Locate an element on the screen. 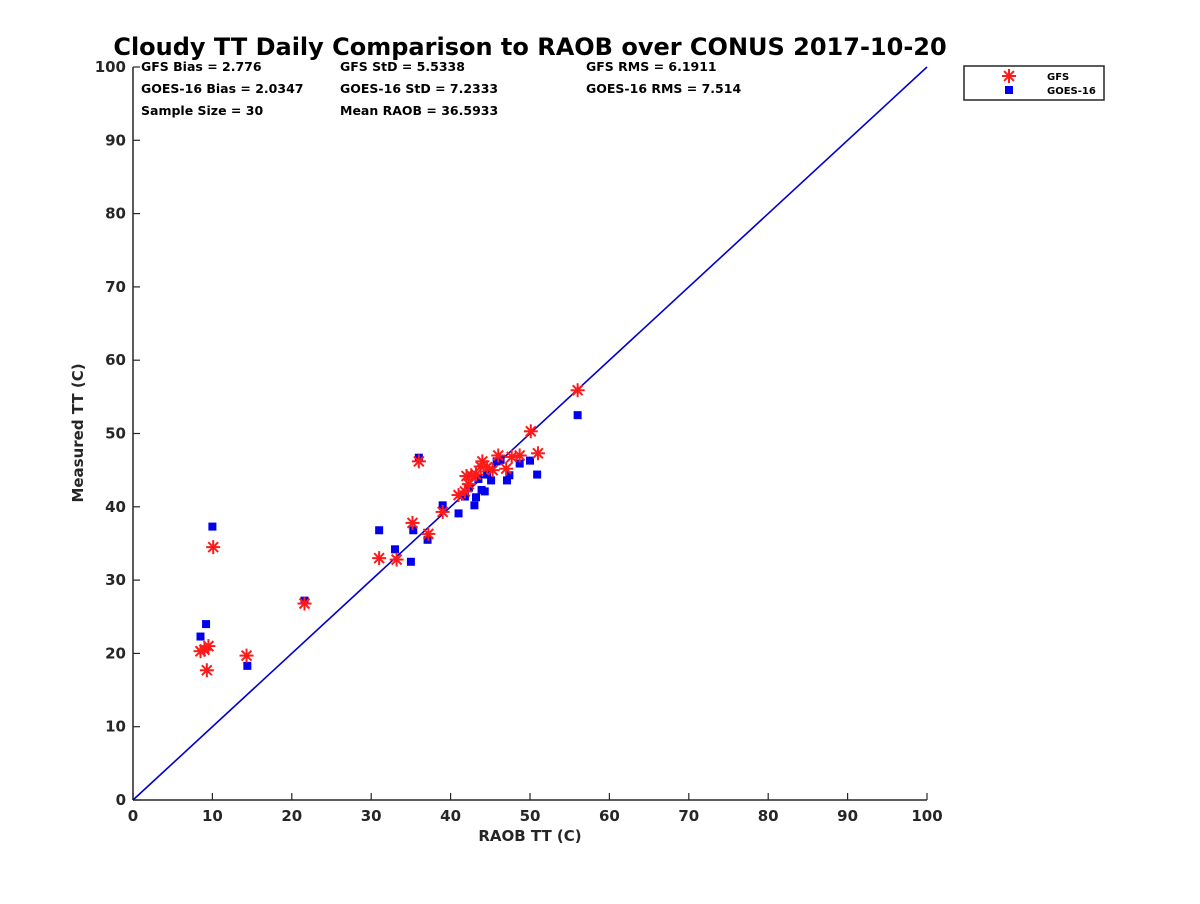 The width and height of the screenshot is (1200, 904). y-tick-label: 20 is located at coordinates (115, 653).